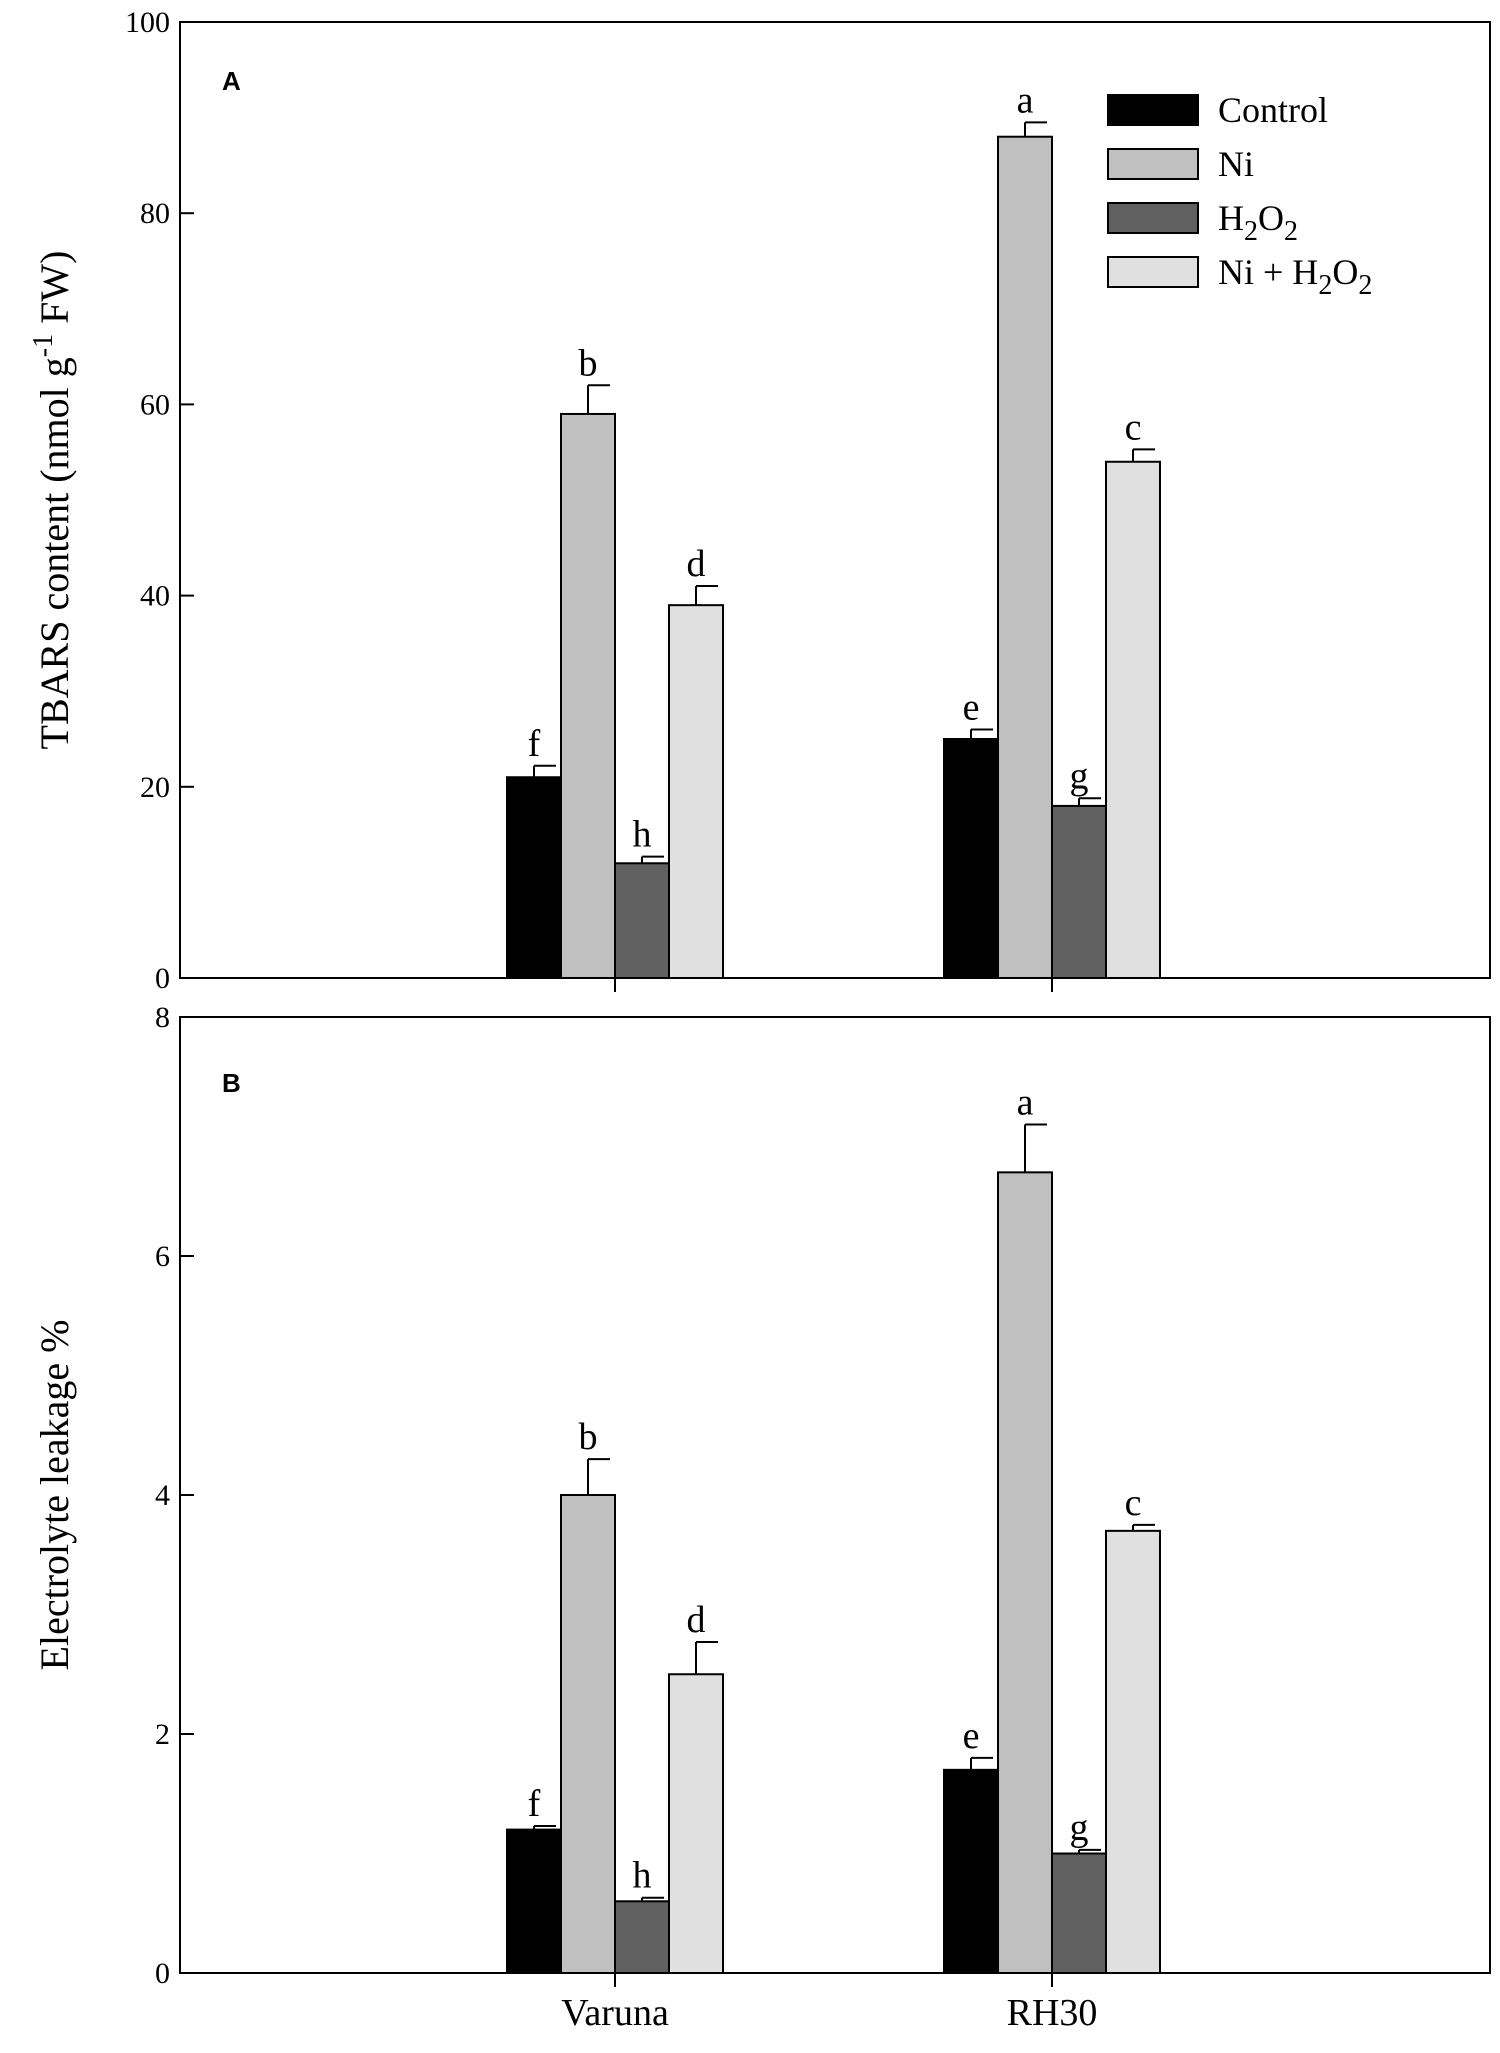 Image resolution: width=1500 pixels, height=2053 pixels. I want to click on panel-letter: B, so click(231, 1083).